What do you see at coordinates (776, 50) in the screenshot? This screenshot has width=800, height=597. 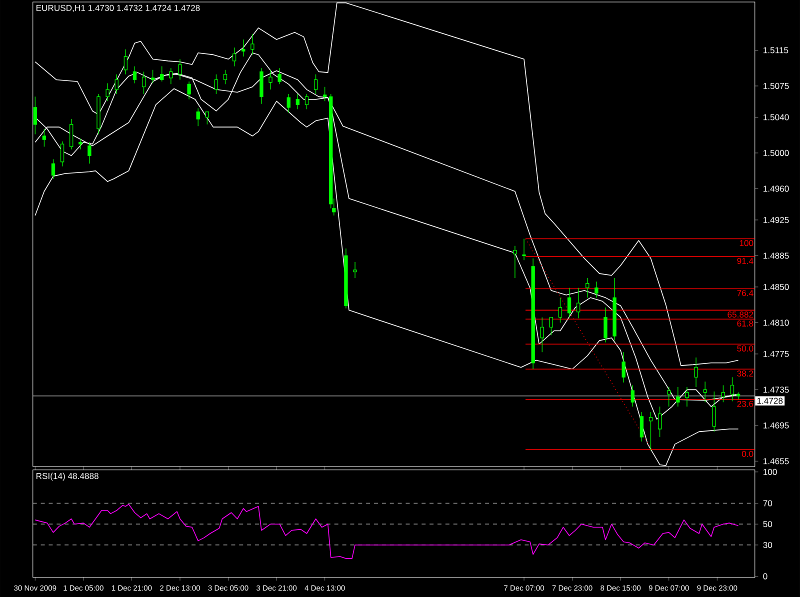 I see `y-tick-label: 1.5115` at bounding box center [776, 50].